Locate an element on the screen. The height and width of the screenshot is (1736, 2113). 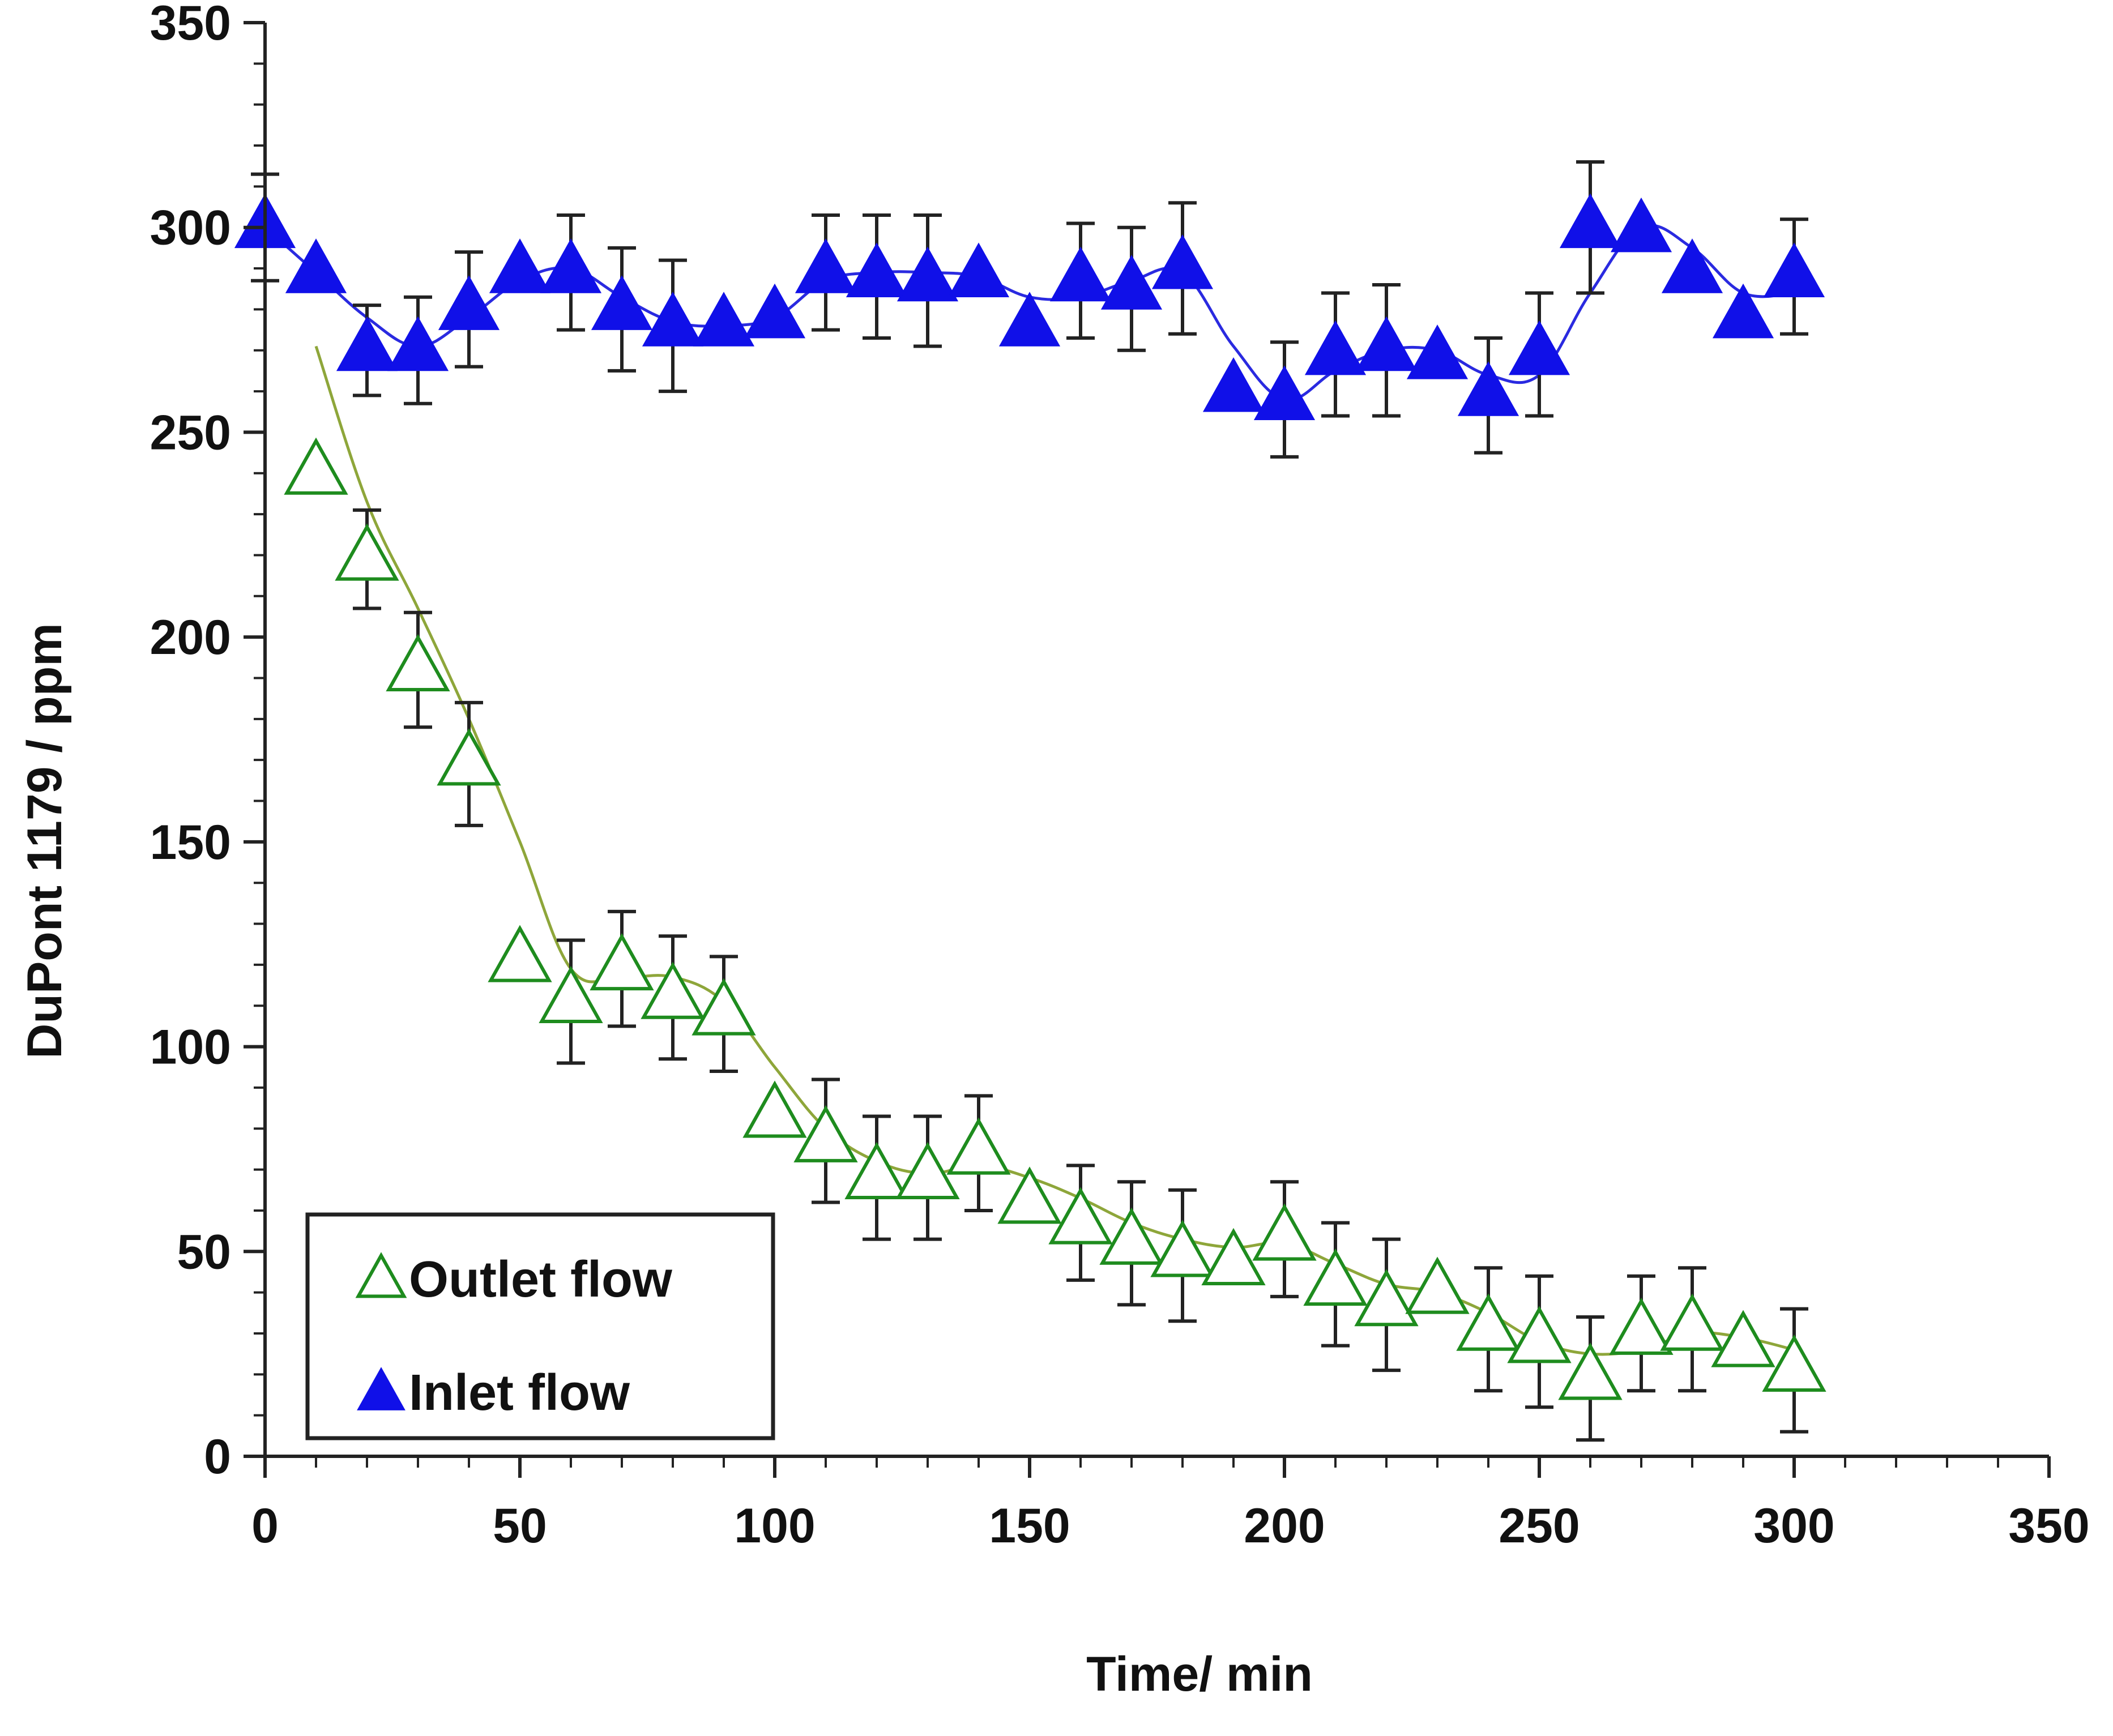
legend-label-outlet-flow: Outlet flow is located at coordinates (541, 1279).